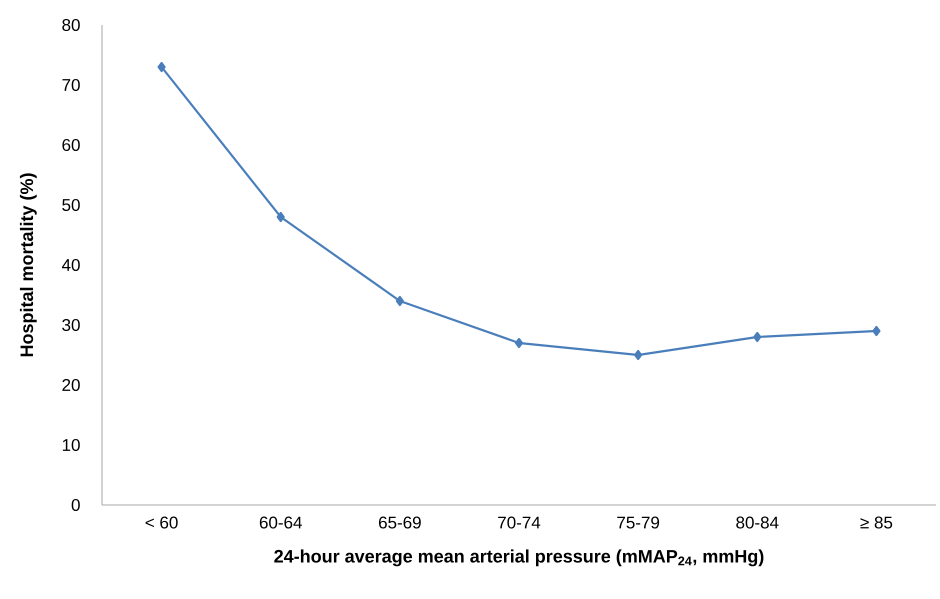 This screenshot has height=599, width=940. I want to click on y-tick-label: 60, so click(71, 145).